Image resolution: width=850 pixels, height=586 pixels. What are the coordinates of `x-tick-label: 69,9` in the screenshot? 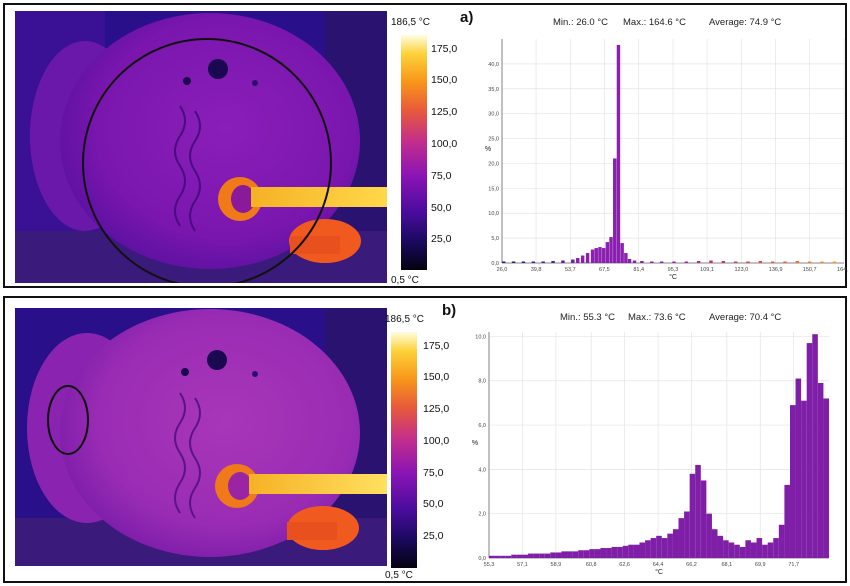 It's located at (760, 565).